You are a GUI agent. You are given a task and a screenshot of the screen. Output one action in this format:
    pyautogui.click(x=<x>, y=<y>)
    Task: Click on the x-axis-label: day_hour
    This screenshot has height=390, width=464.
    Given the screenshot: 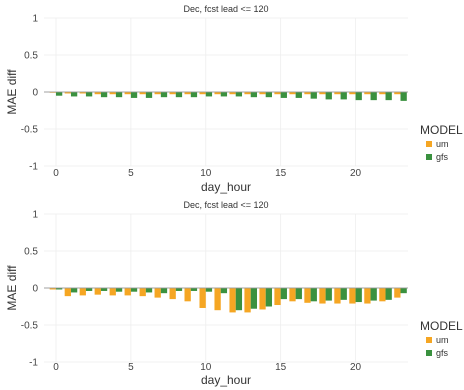 What is the action you would take?
    pyautogui.click(x=226, y=187)
    